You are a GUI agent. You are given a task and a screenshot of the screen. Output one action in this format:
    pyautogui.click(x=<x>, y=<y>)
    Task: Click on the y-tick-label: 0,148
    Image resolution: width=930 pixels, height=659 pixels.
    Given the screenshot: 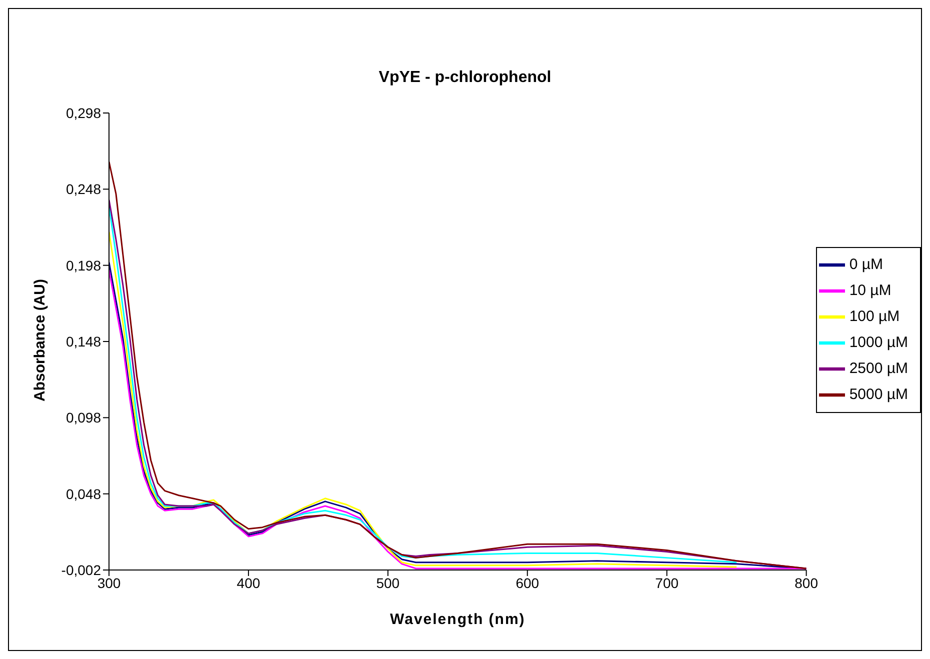 What is the action you would take?
    pyautogui.click(x=84, y=341)
    